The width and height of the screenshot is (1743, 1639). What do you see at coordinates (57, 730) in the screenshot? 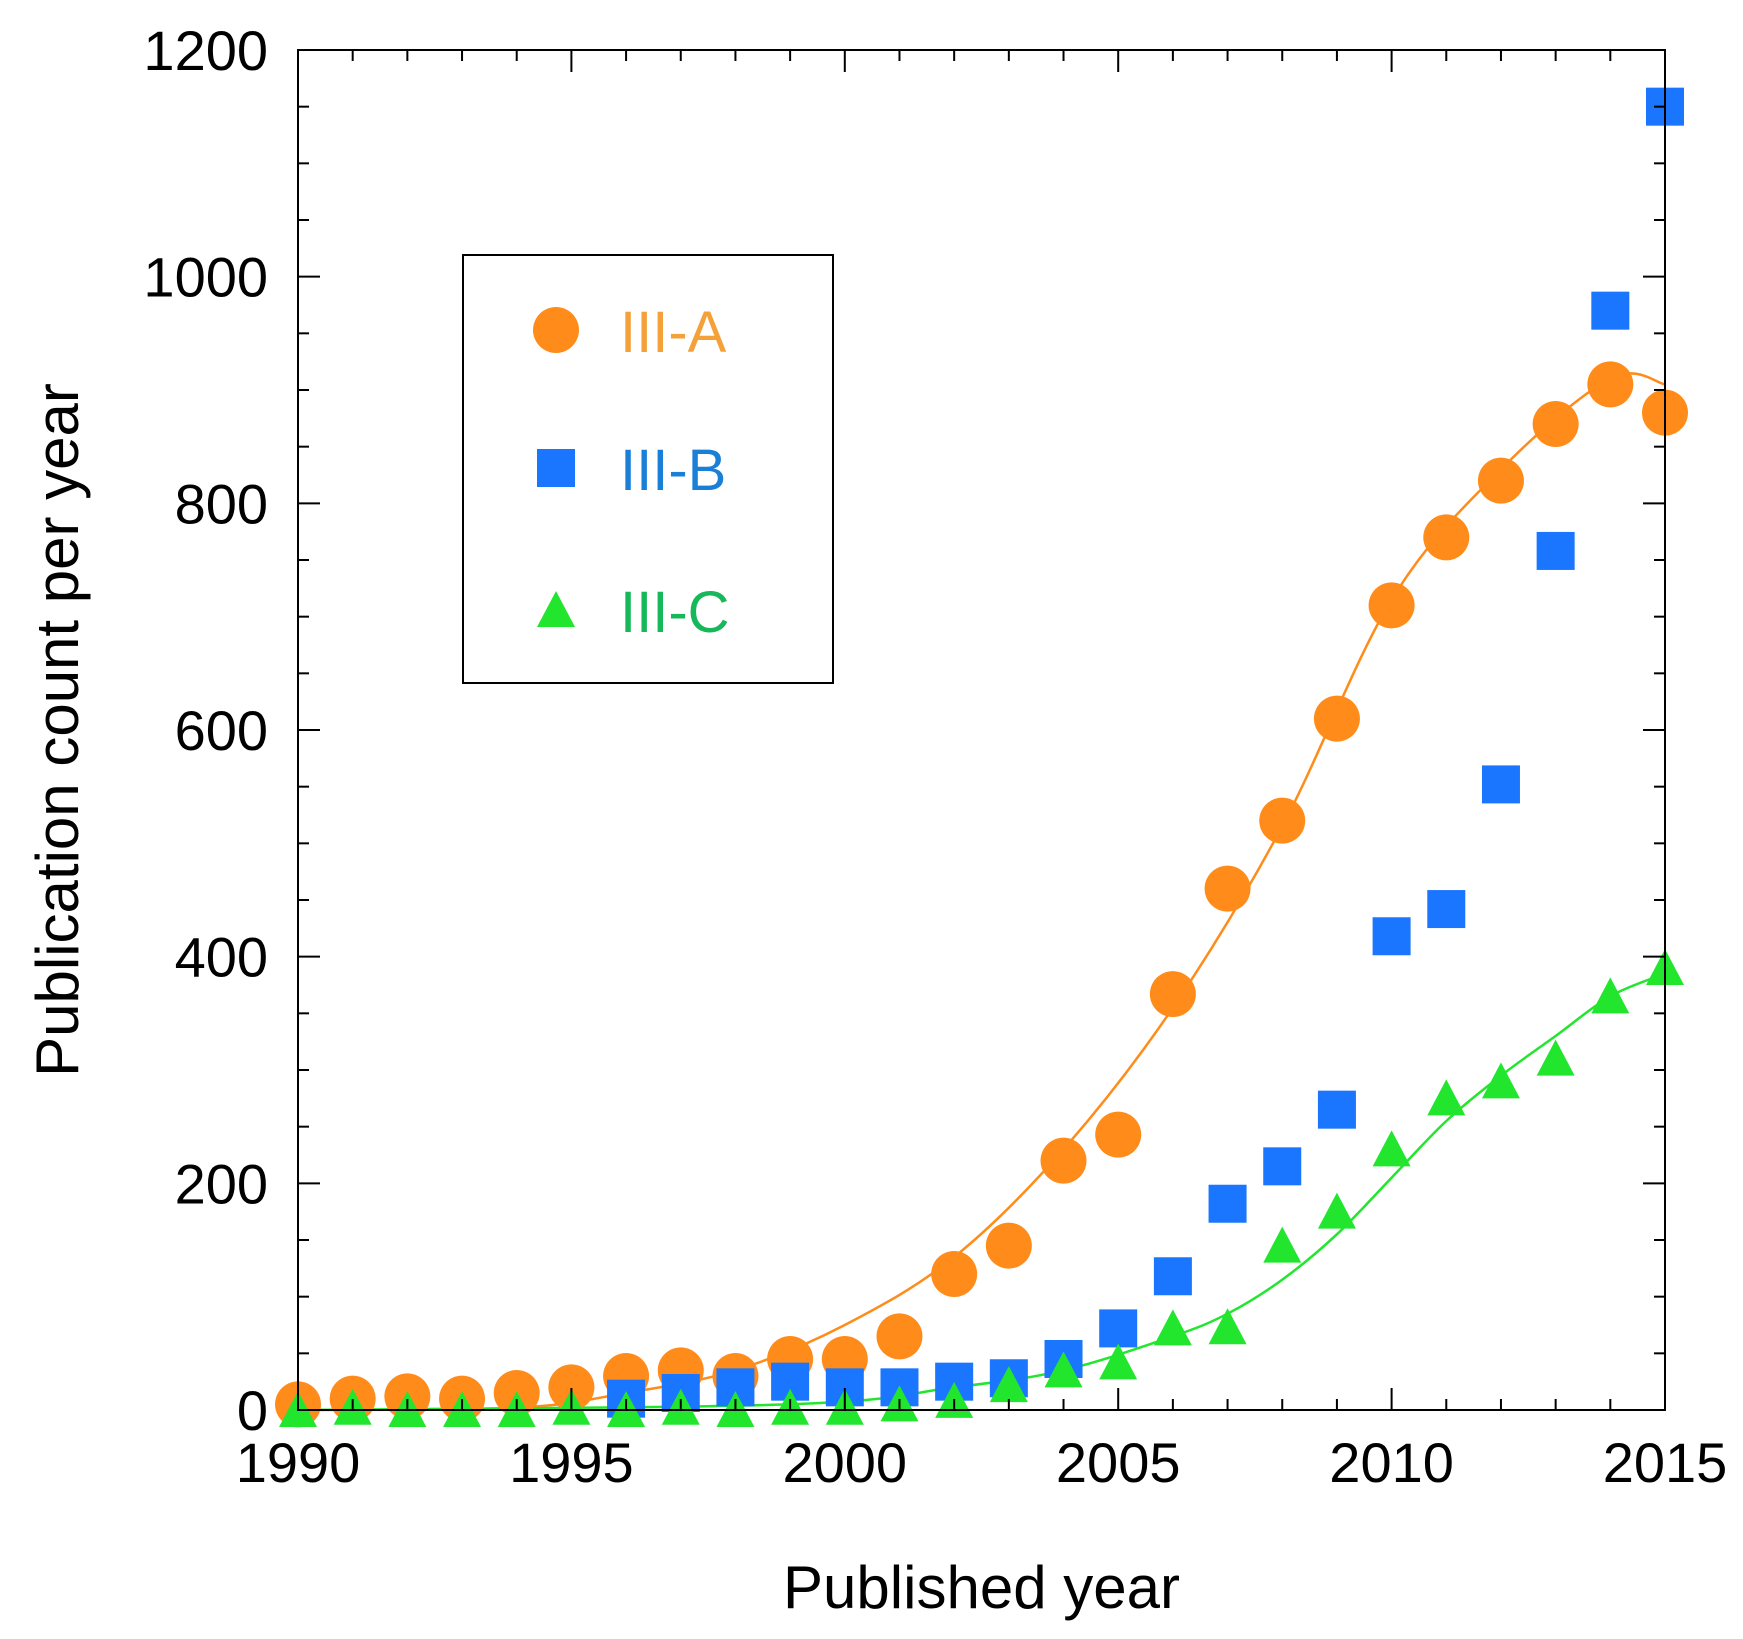
I see `y-axis-title: Publication count per year` at bounding box center [57, 730].